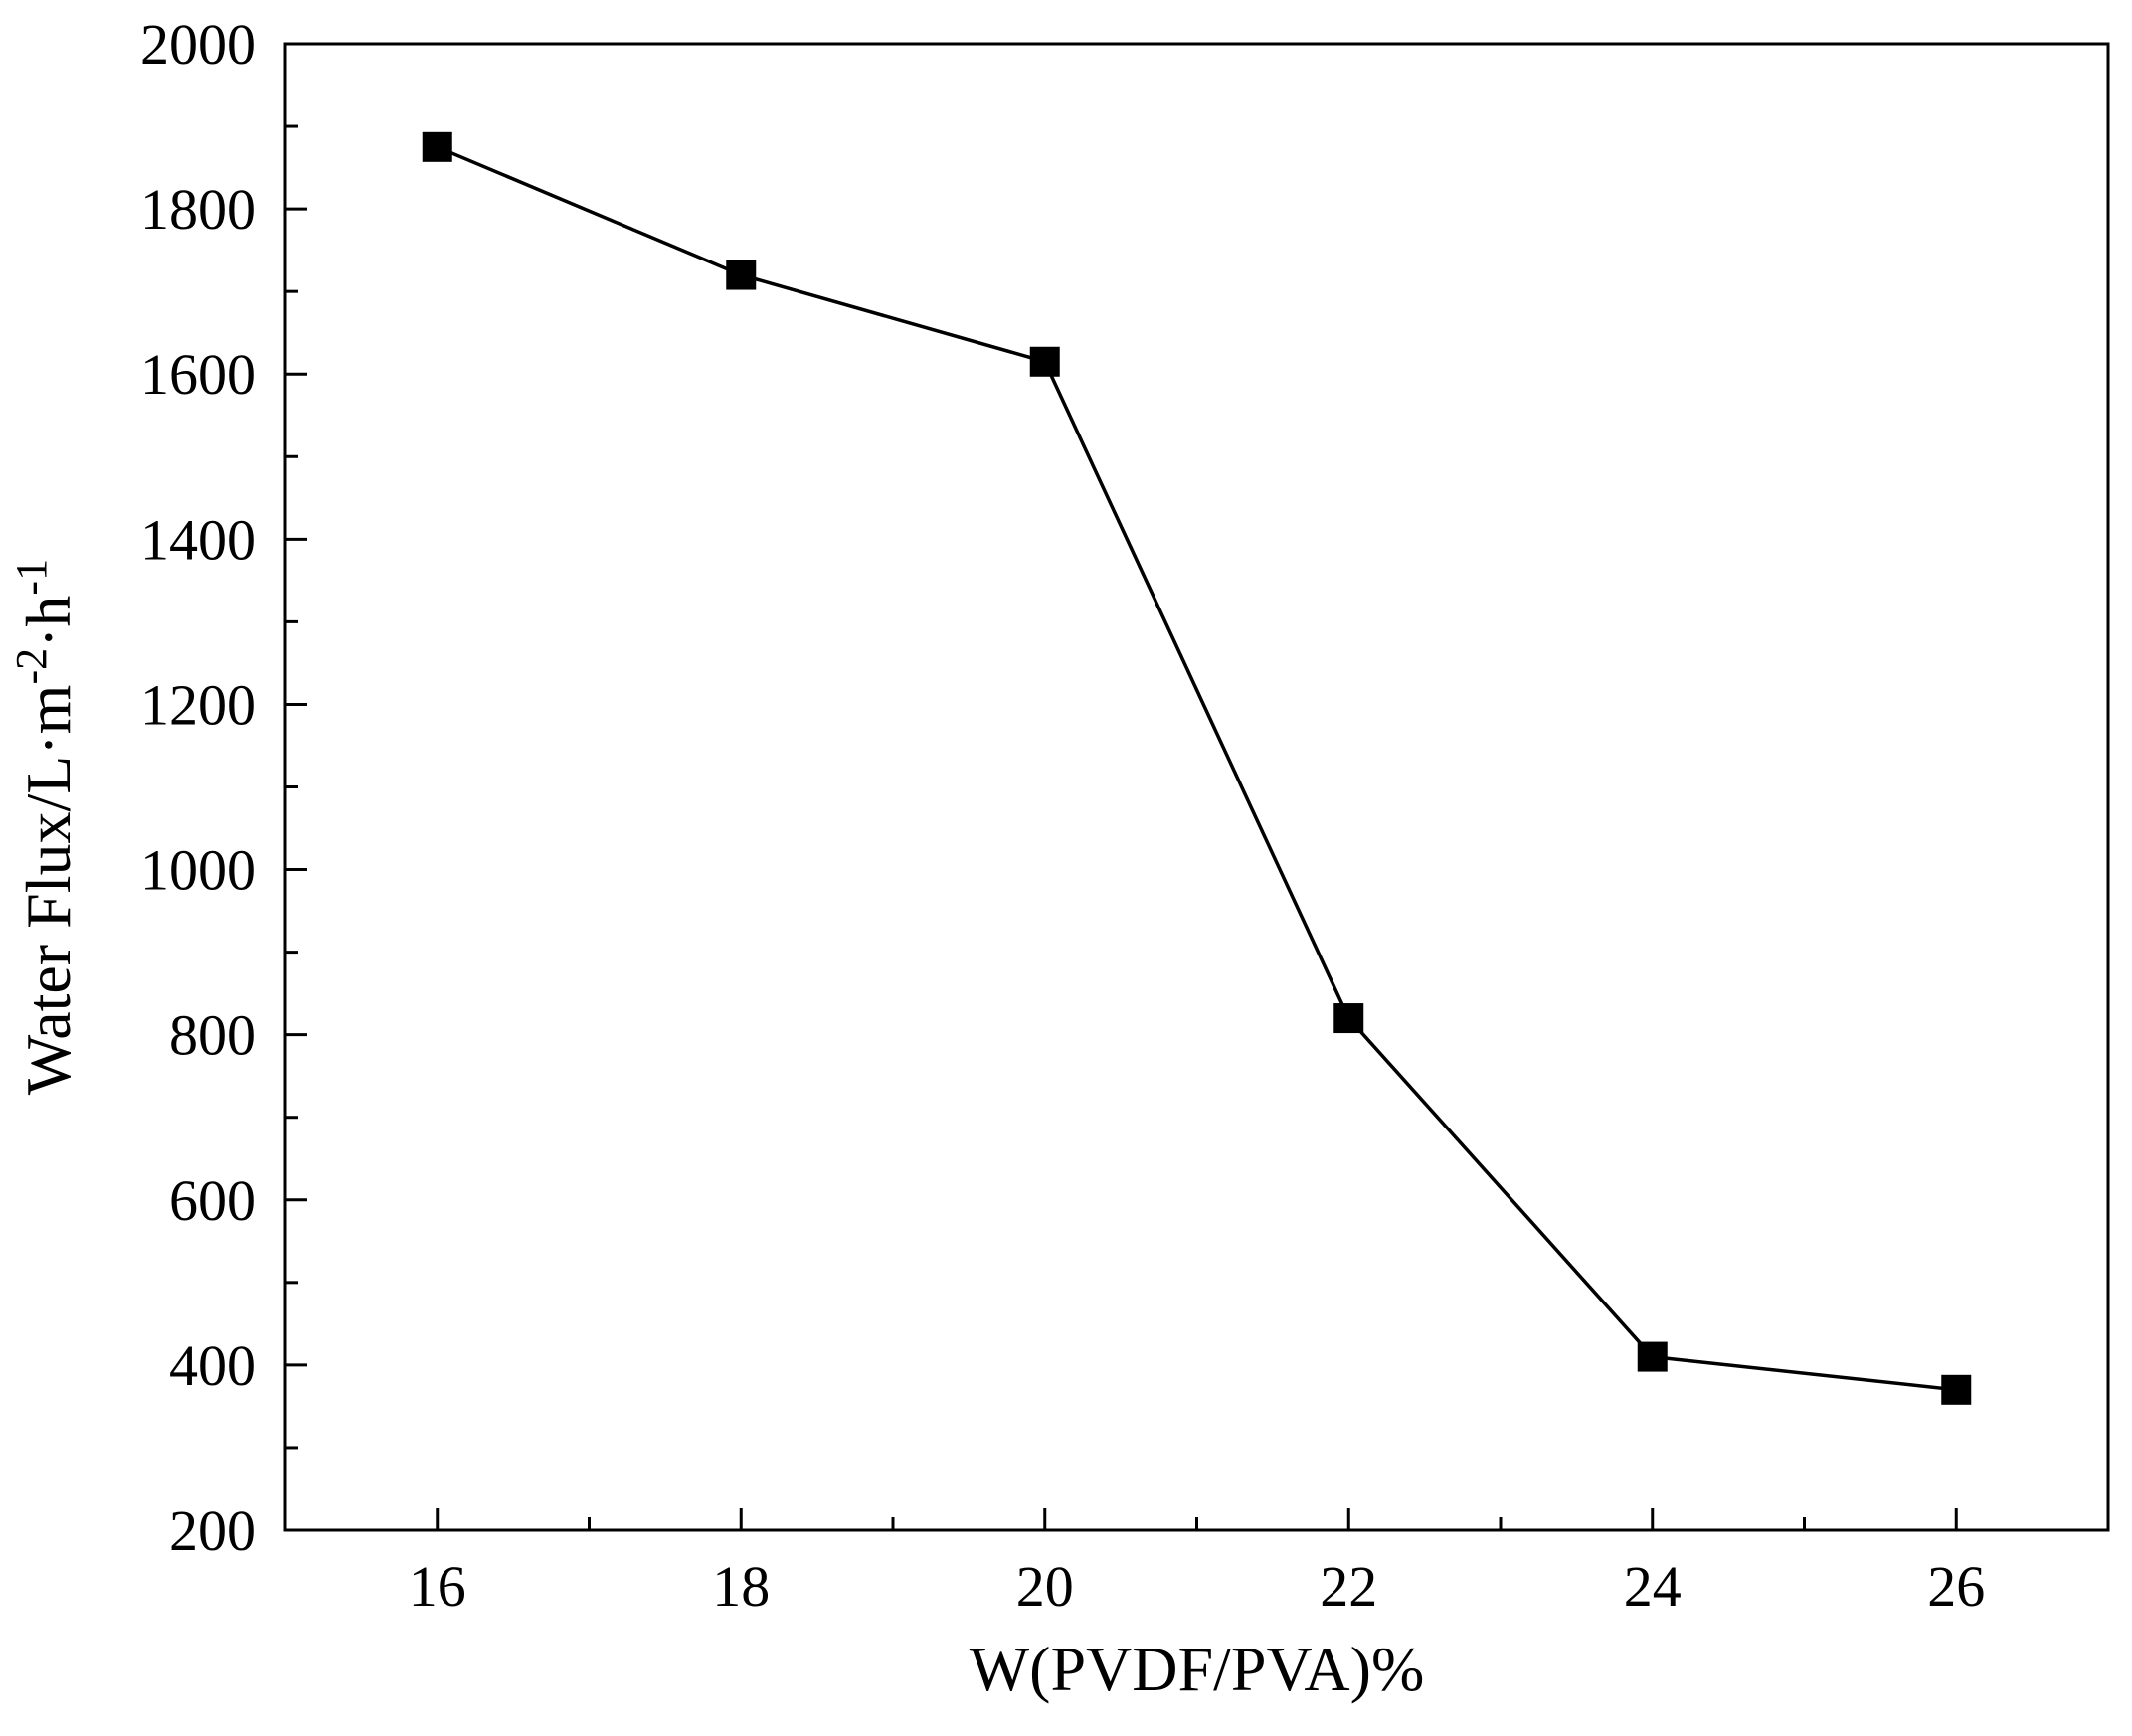  Describe the element at coordinates (48, 890) in the screenshot. I see `y-axis-title-base: Water Flux/L·m` at that location.